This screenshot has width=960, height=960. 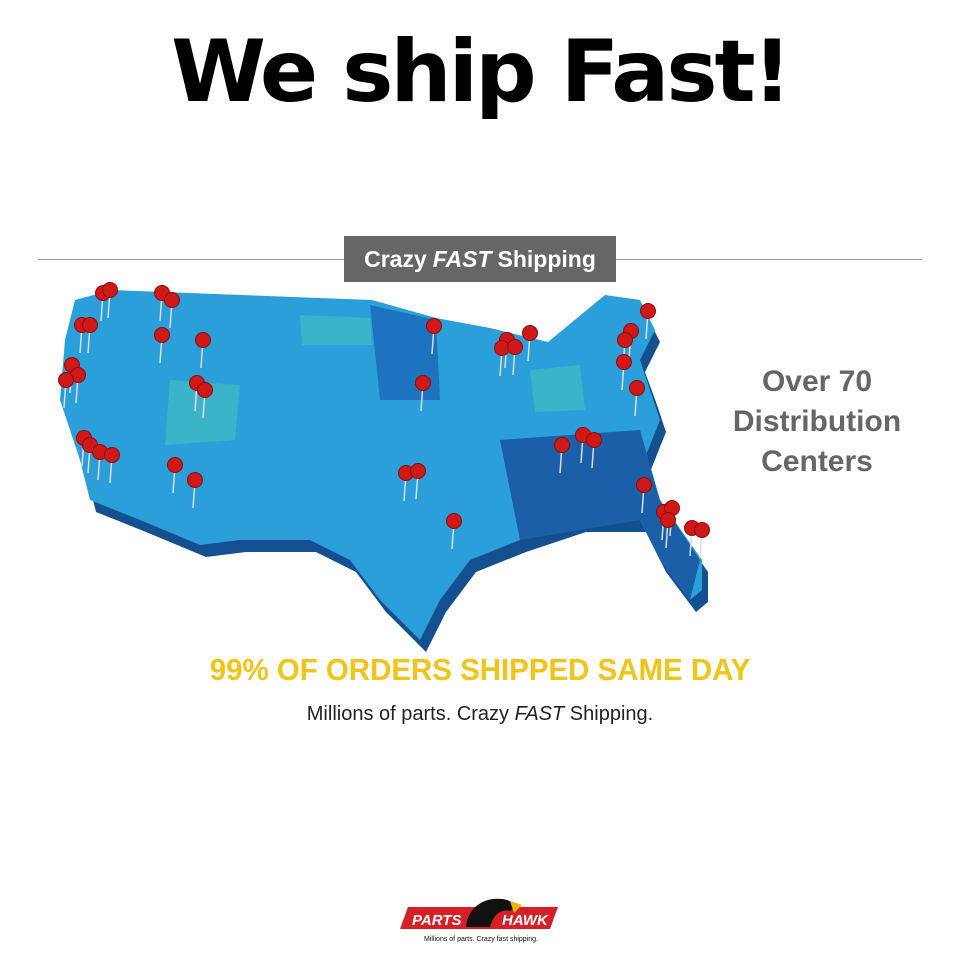 I want to click on hawk-icon, so click(x=491, y=912).